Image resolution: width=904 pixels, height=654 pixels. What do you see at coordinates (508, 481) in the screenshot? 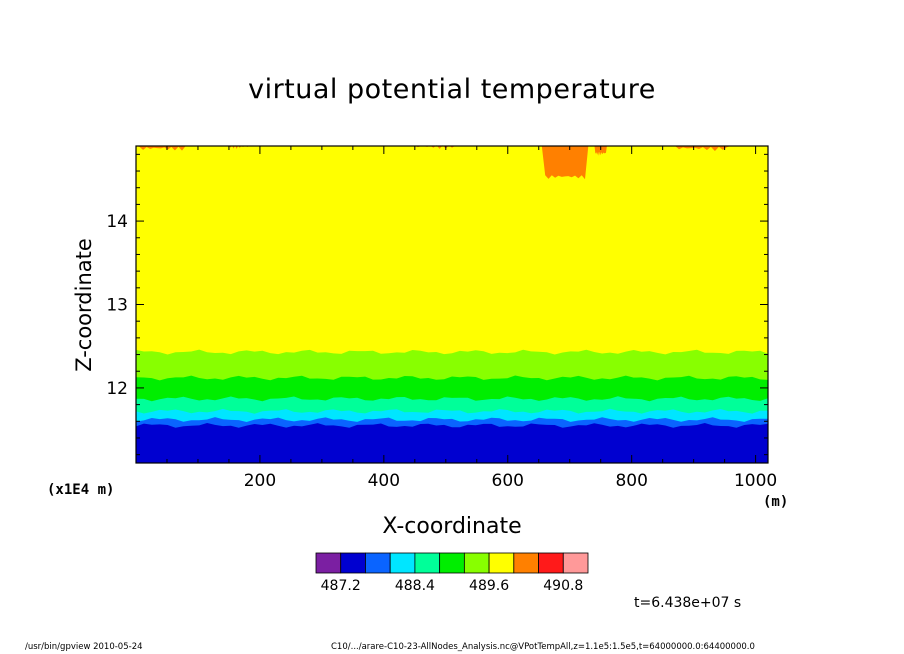
I see `x-tick-label: 600` at bounding box center [508, 481].